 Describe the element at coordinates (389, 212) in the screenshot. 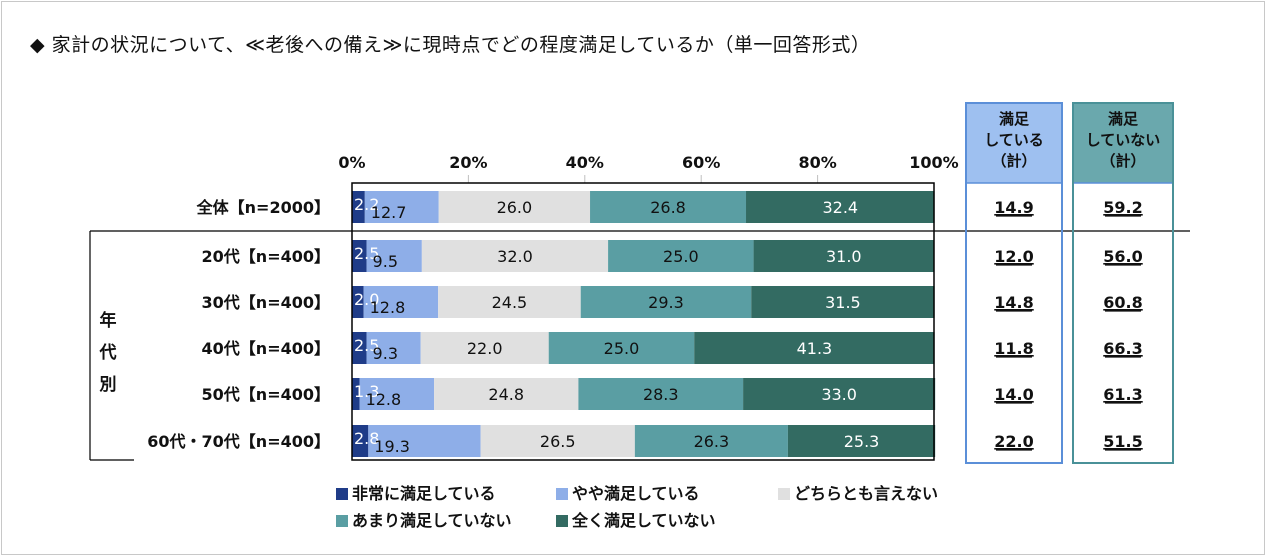

I see `data-label-somewhat-satisfied: 12.7` at that location.